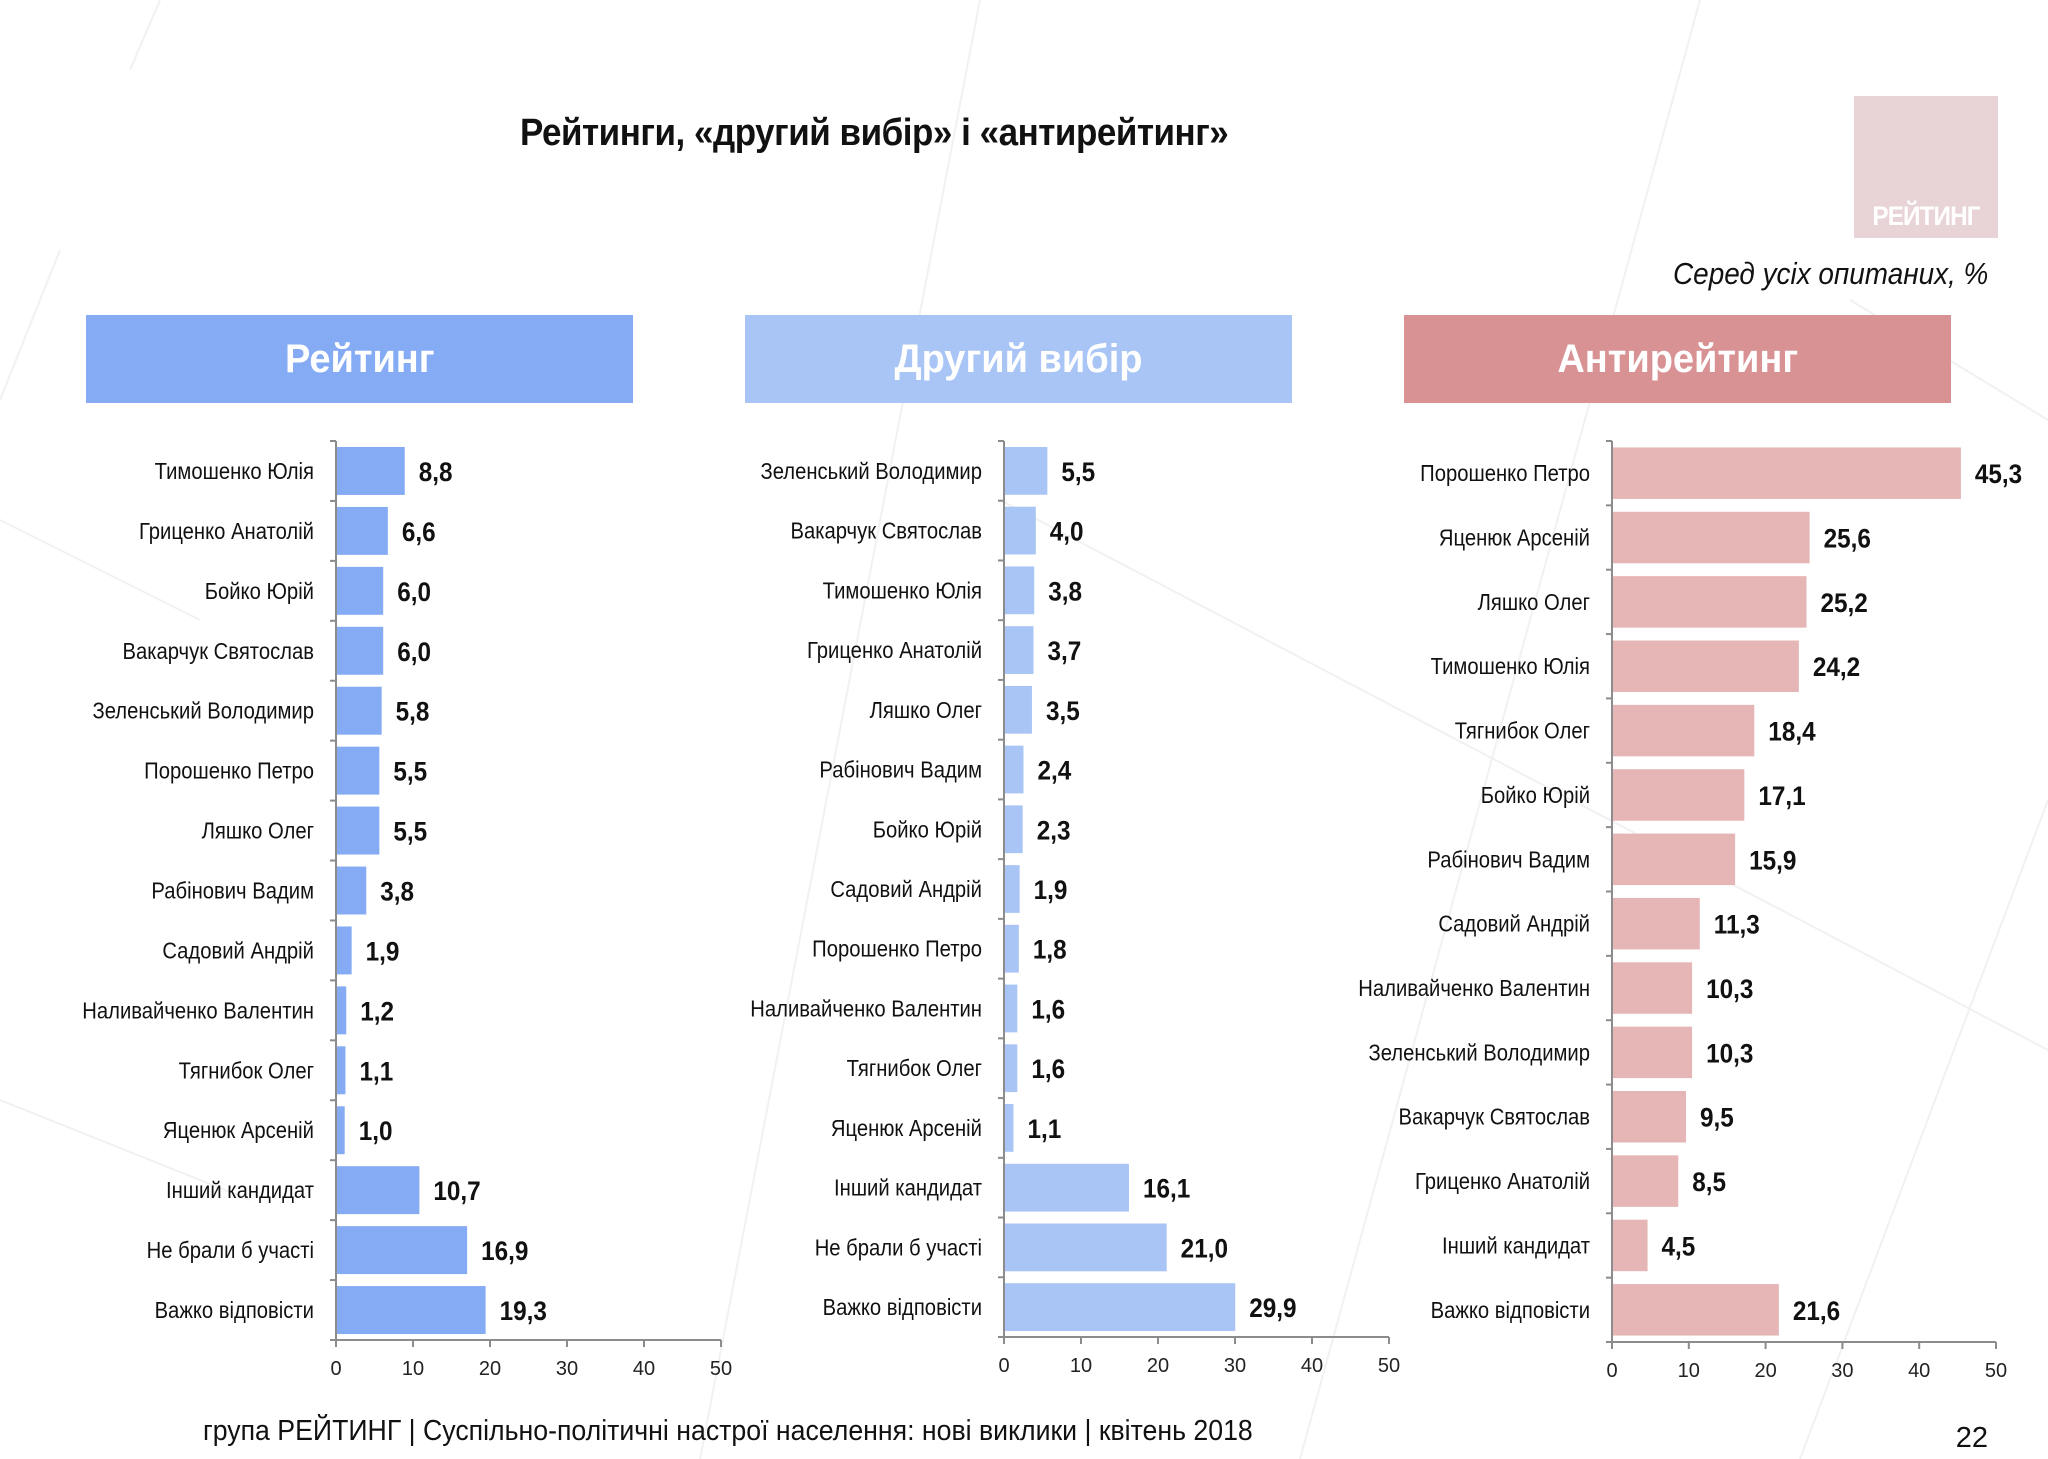 The width and height of the screenshot is (2048, 1459). Describe the element at coordinates (1781, 796) in the screenshot. I see `antirating-value-label: 17,1` at that location.